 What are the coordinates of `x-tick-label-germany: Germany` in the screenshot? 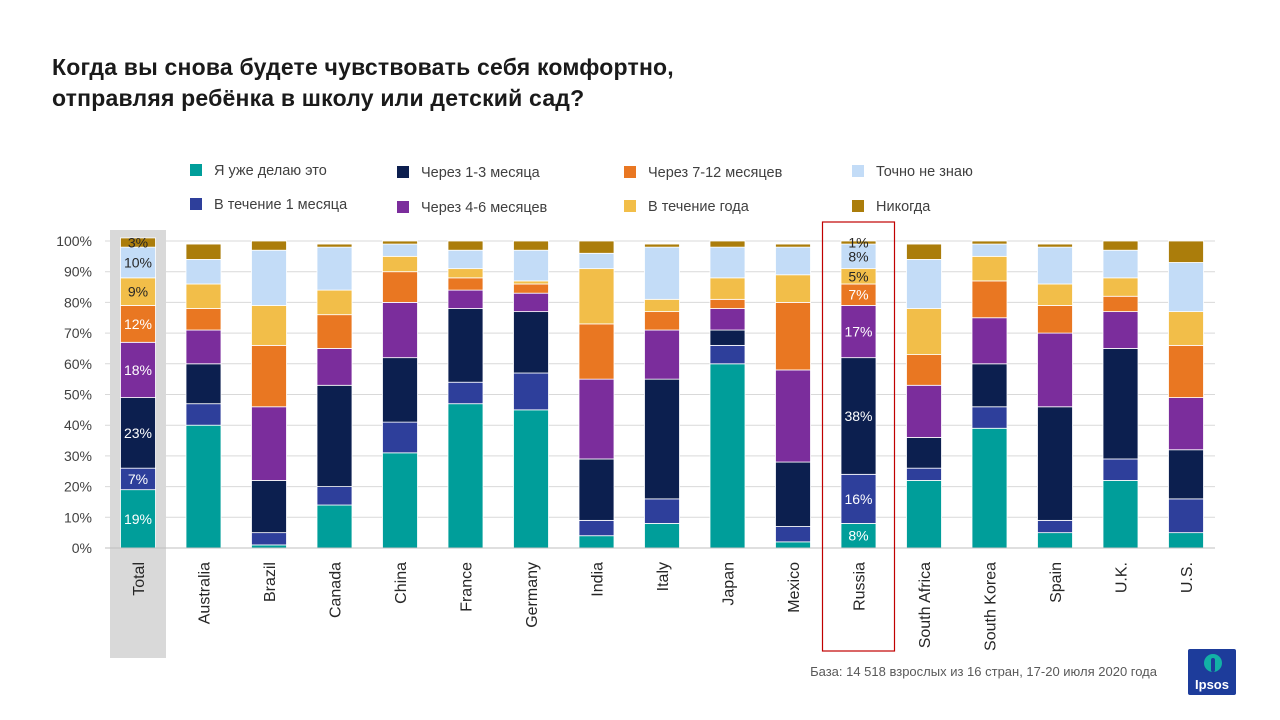 It's located at (532, 595).